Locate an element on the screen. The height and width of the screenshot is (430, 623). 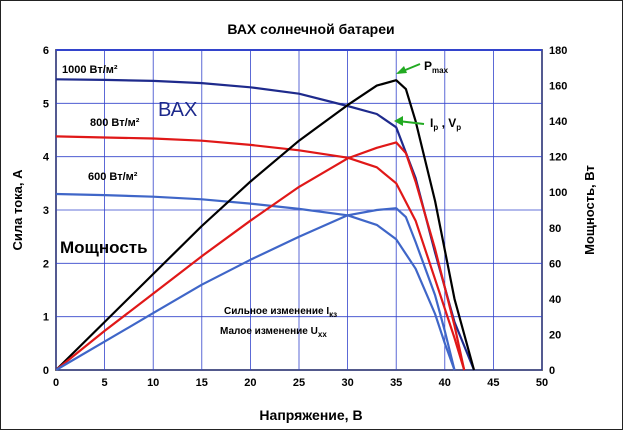
y-tick-label-1: 1 is located at coordinates (46, 318).